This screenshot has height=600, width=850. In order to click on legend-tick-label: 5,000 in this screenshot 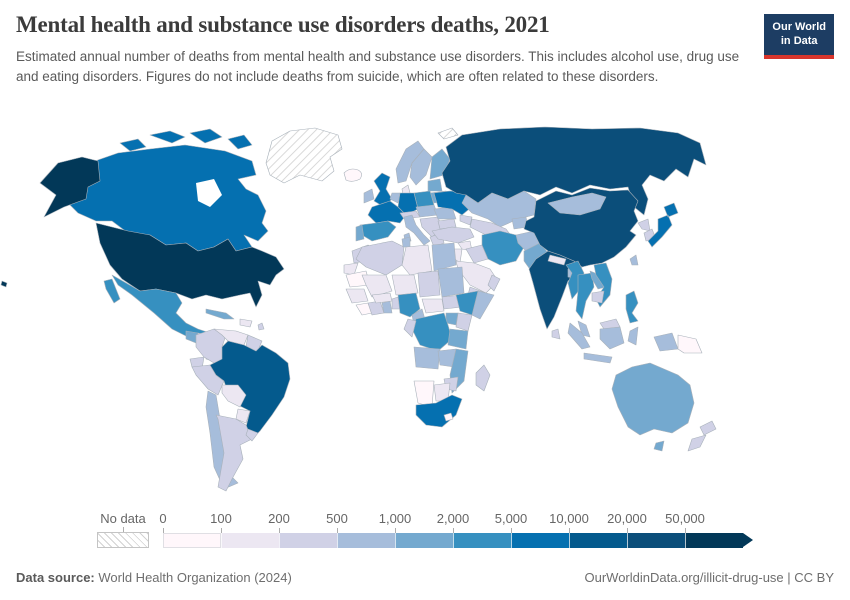, I will do `click(511, 518)`.